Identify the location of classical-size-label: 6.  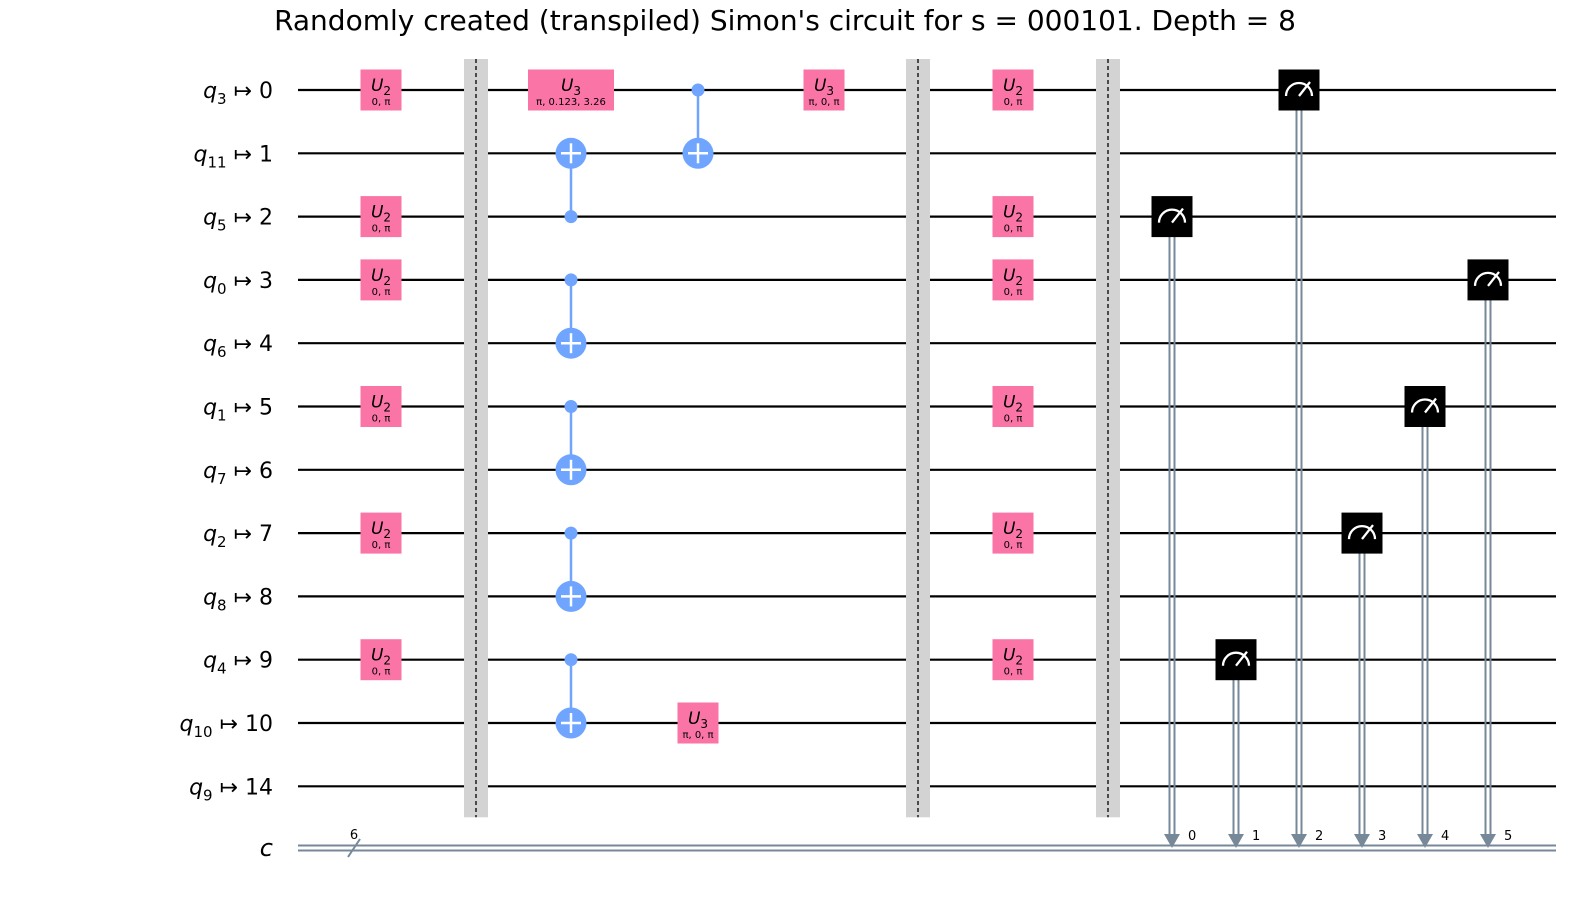
(354, 835).